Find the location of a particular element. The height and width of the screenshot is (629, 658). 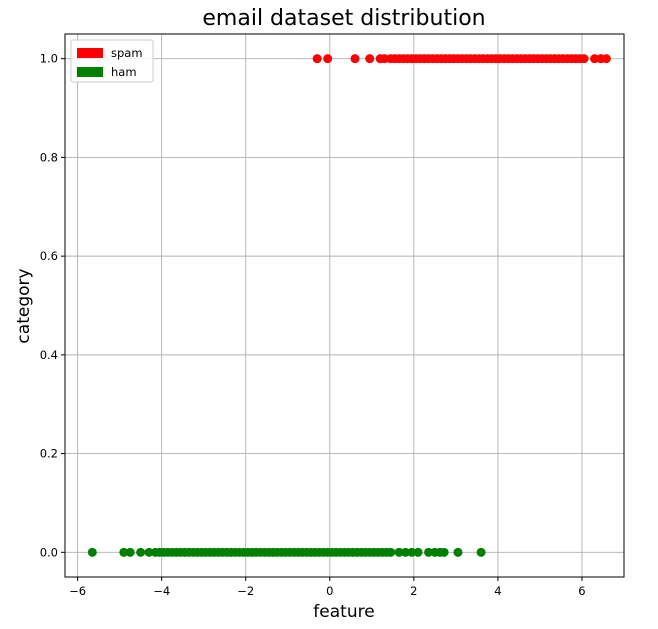

legend-swatch-ham is located at coordinates (90, 72).